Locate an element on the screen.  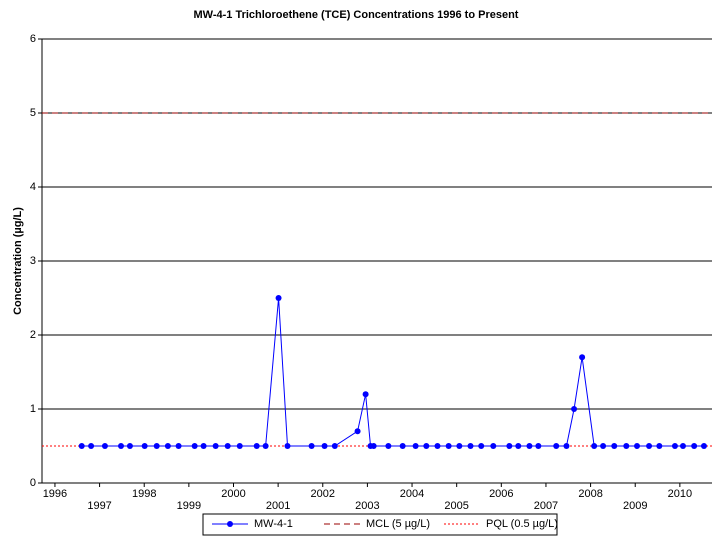
y-tick-label: 6 is located at coordinates (33, 39).